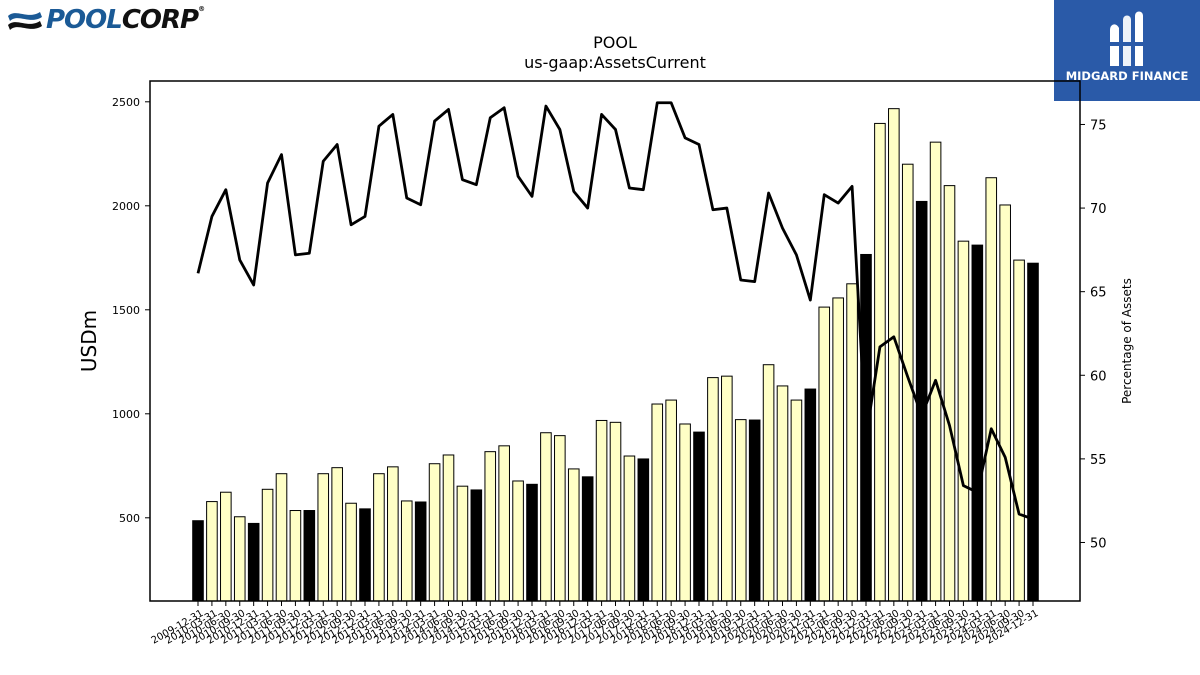 The image size is (1200, 675). Describe the element at coordinates (84, 20) in the screenshot. I see `logo-text-pool: POOL` at that location.